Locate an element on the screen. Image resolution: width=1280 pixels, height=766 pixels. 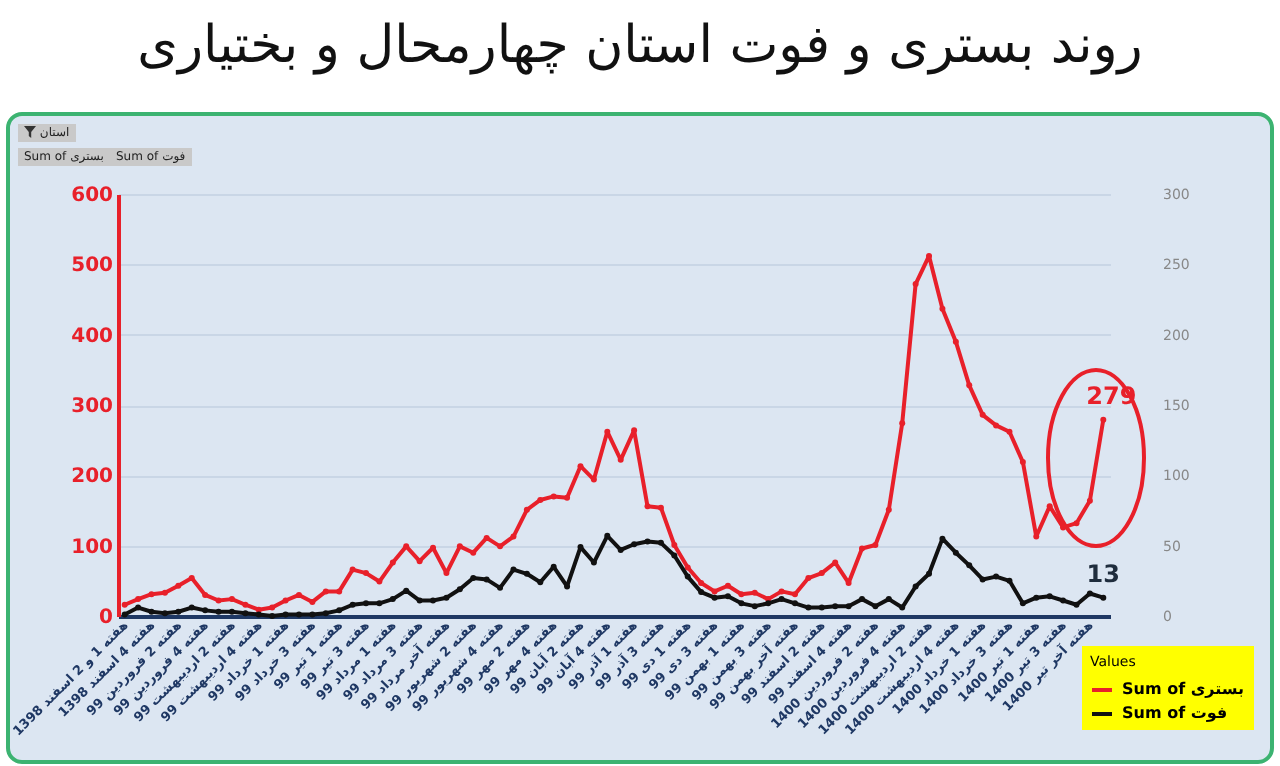
data-label: 13 is located at coordinates (1103, 573).